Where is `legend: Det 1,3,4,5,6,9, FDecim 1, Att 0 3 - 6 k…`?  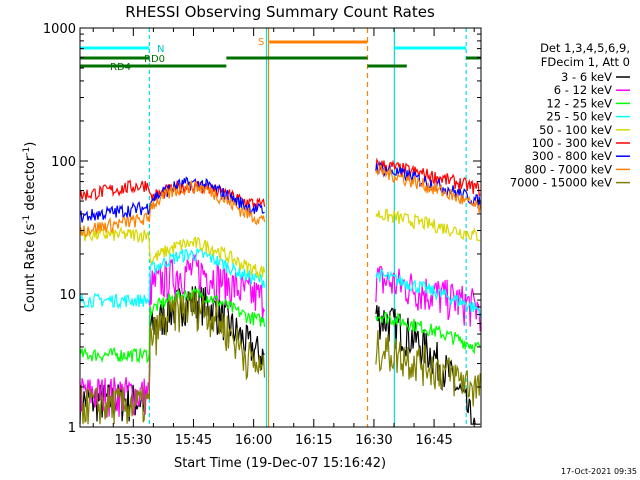
legend: Det 1,3,4,5,6,9, FDecim 1, Att 0 3 - 6 k… is located at coordinates (570, 115).